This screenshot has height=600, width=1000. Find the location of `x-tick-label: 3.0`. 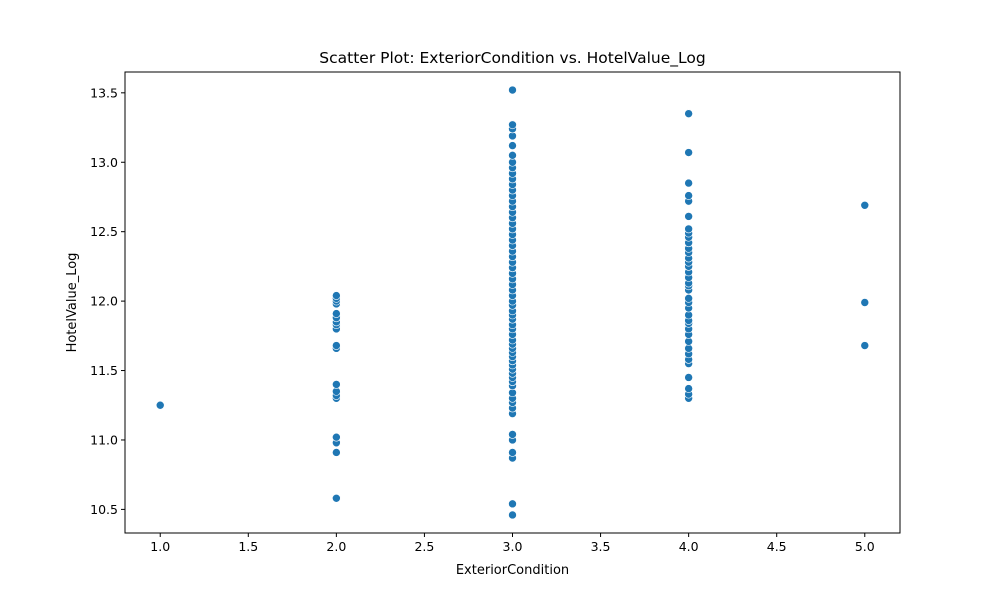

x-tick-label: 3.0 is located at coordinates (513, 546).